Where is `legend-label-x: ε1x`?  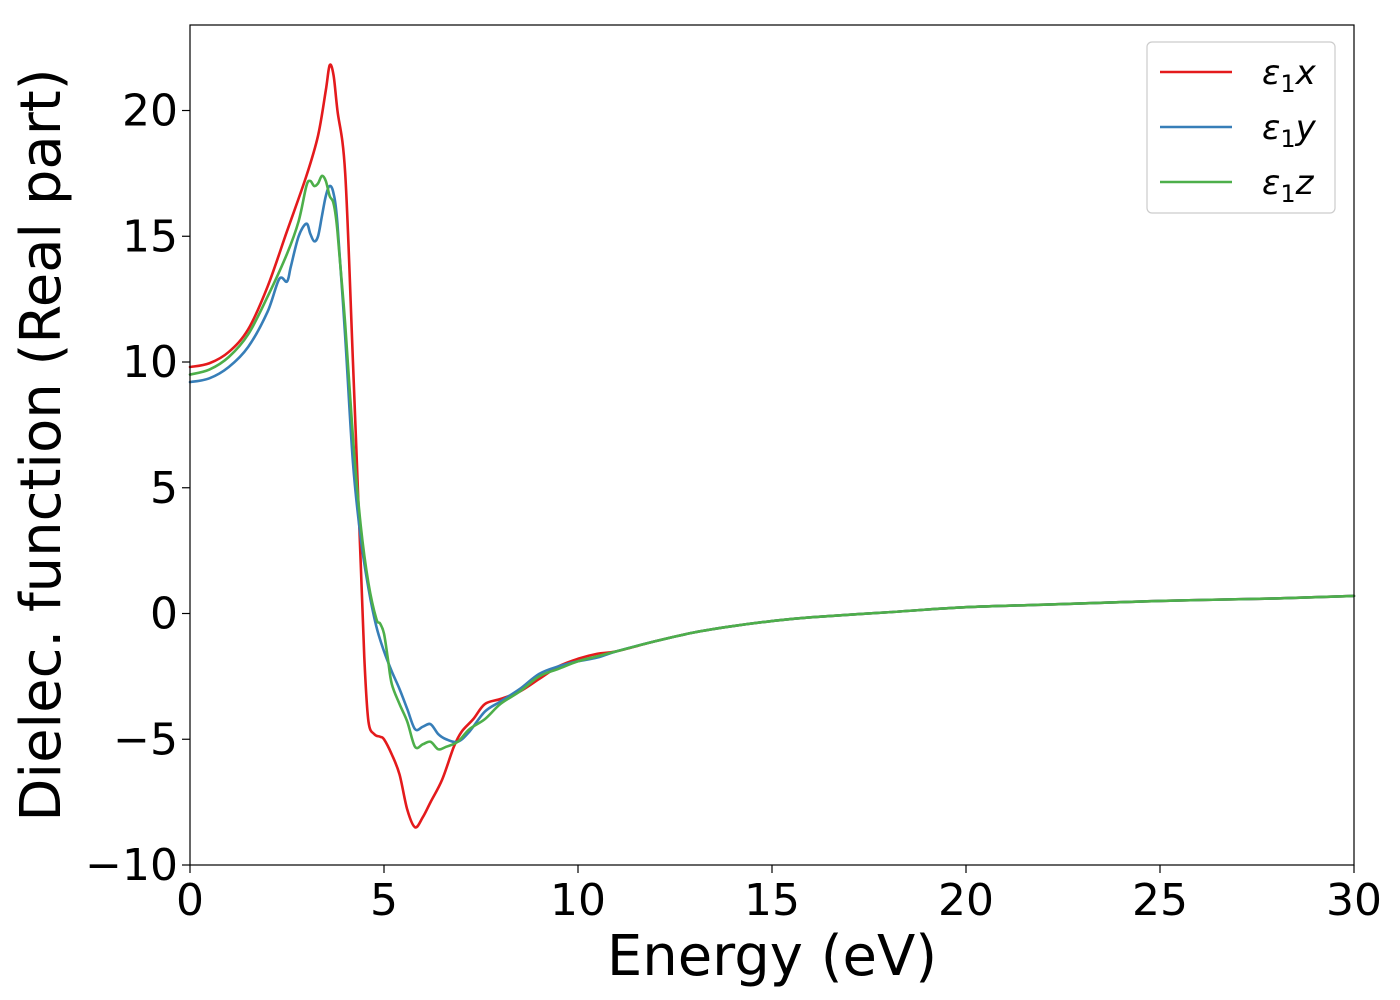 legend-label-x: ε1x is located at coordinates (1289, 75).